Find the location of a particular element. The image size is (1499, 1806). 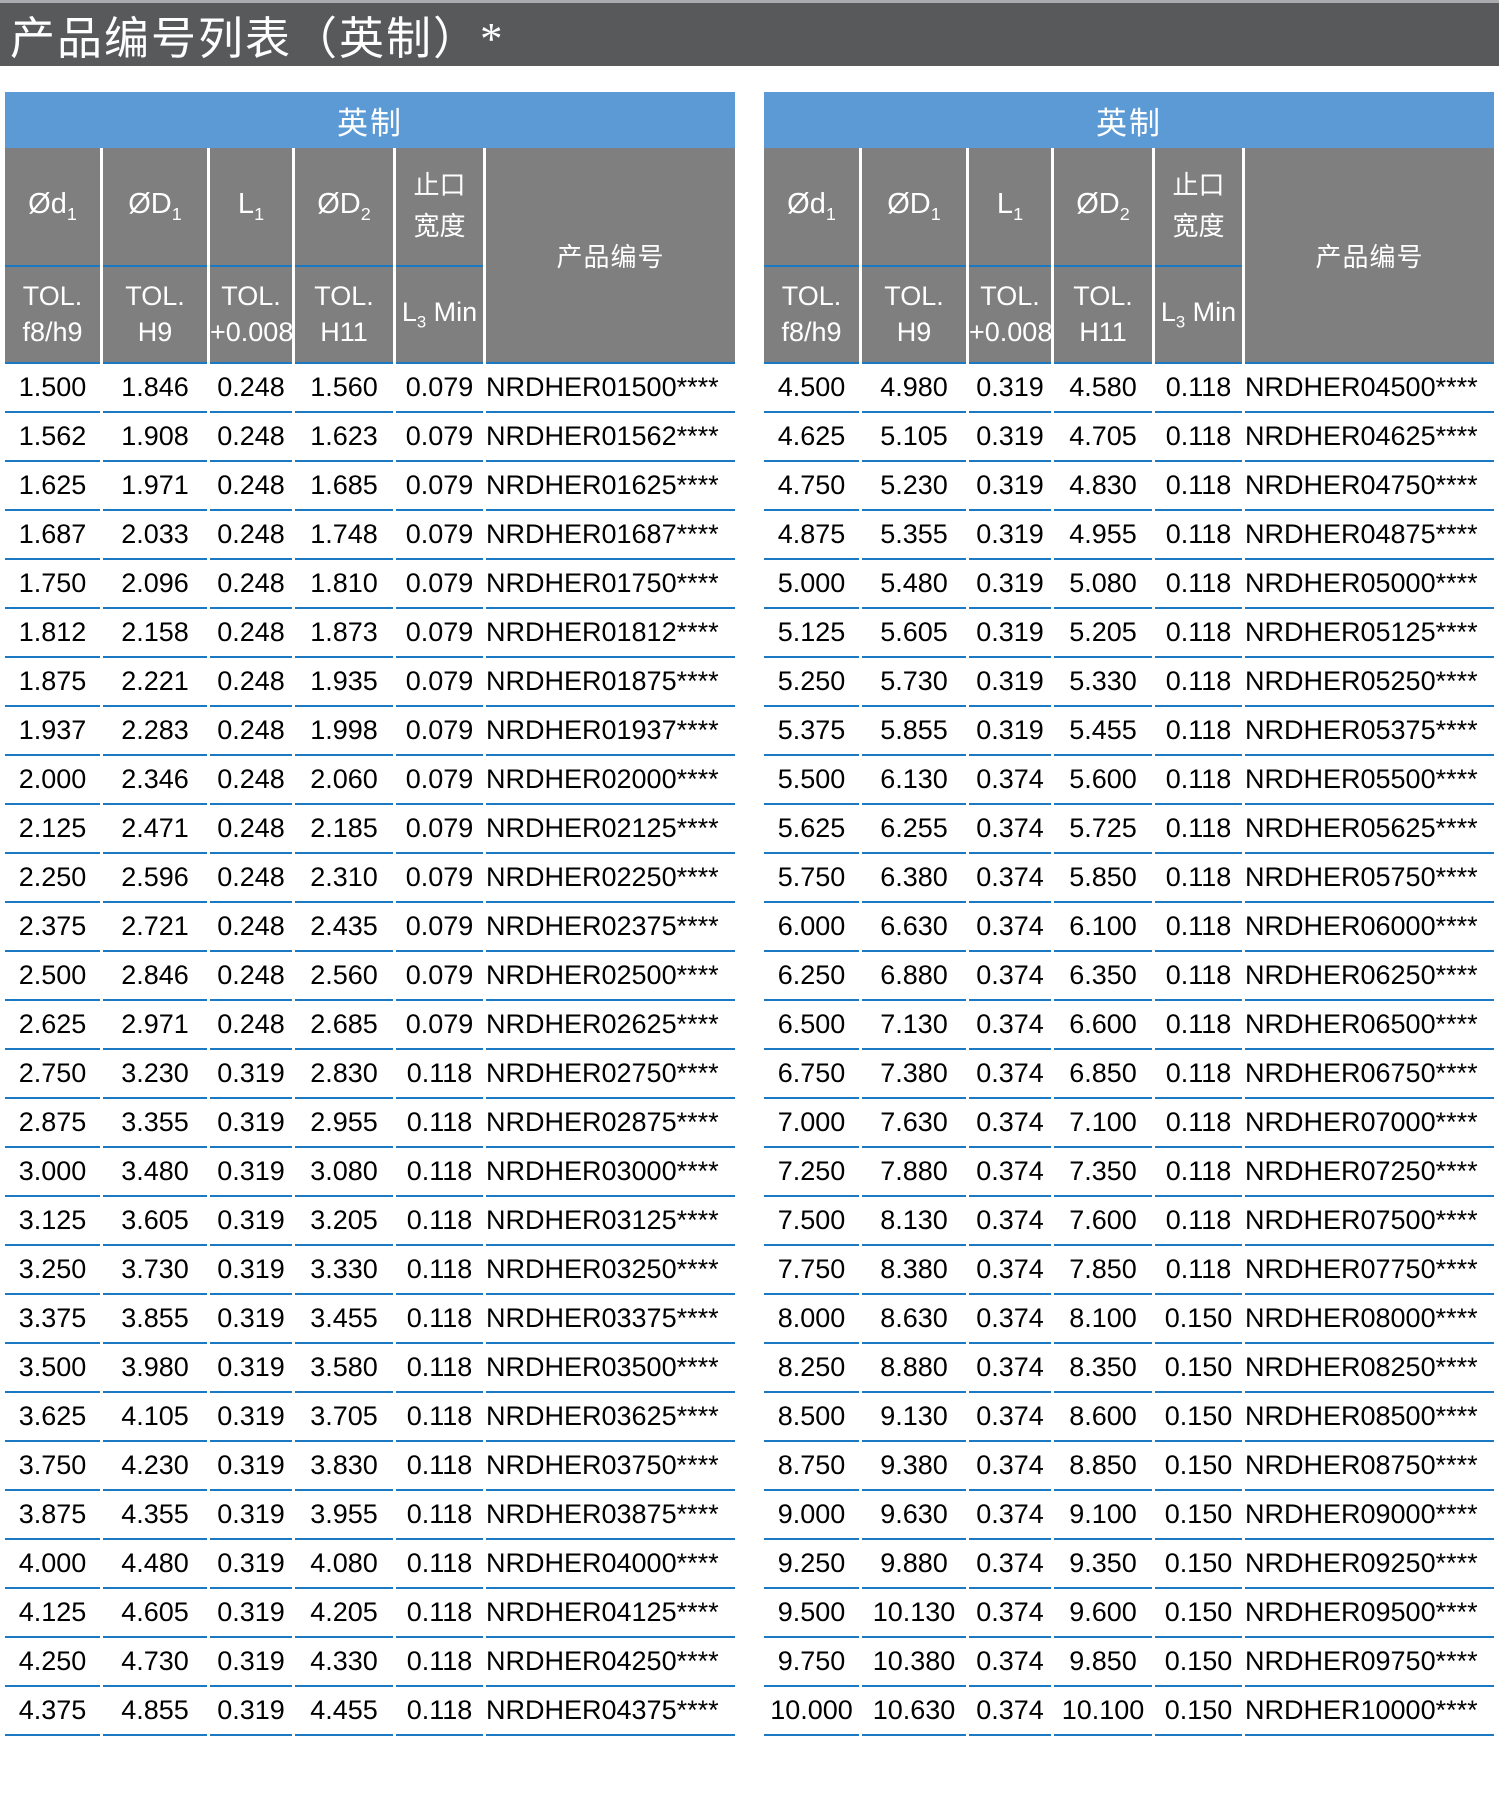

col-header-stop-width: 止口 宽度 is located at coordinates (1198, 207).